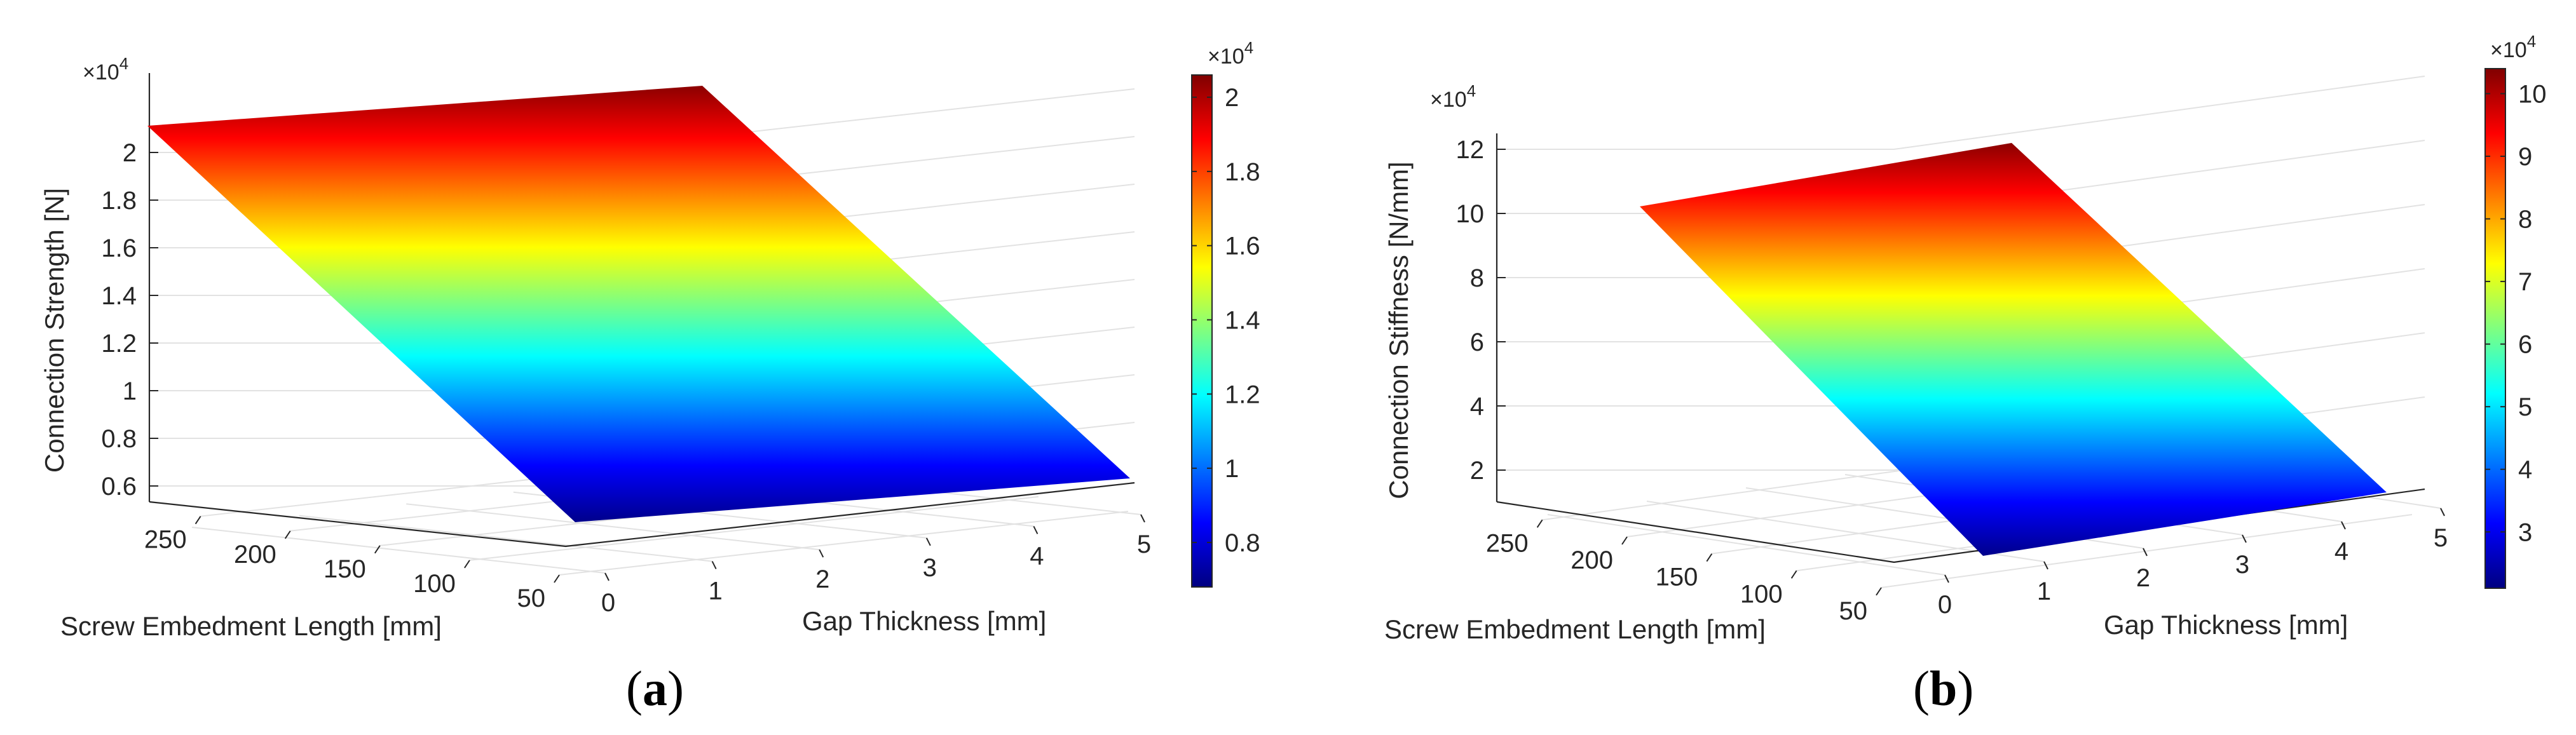  I want to click on panel-a-z-axis-label: Connection Strength [N], so click(54, 330).